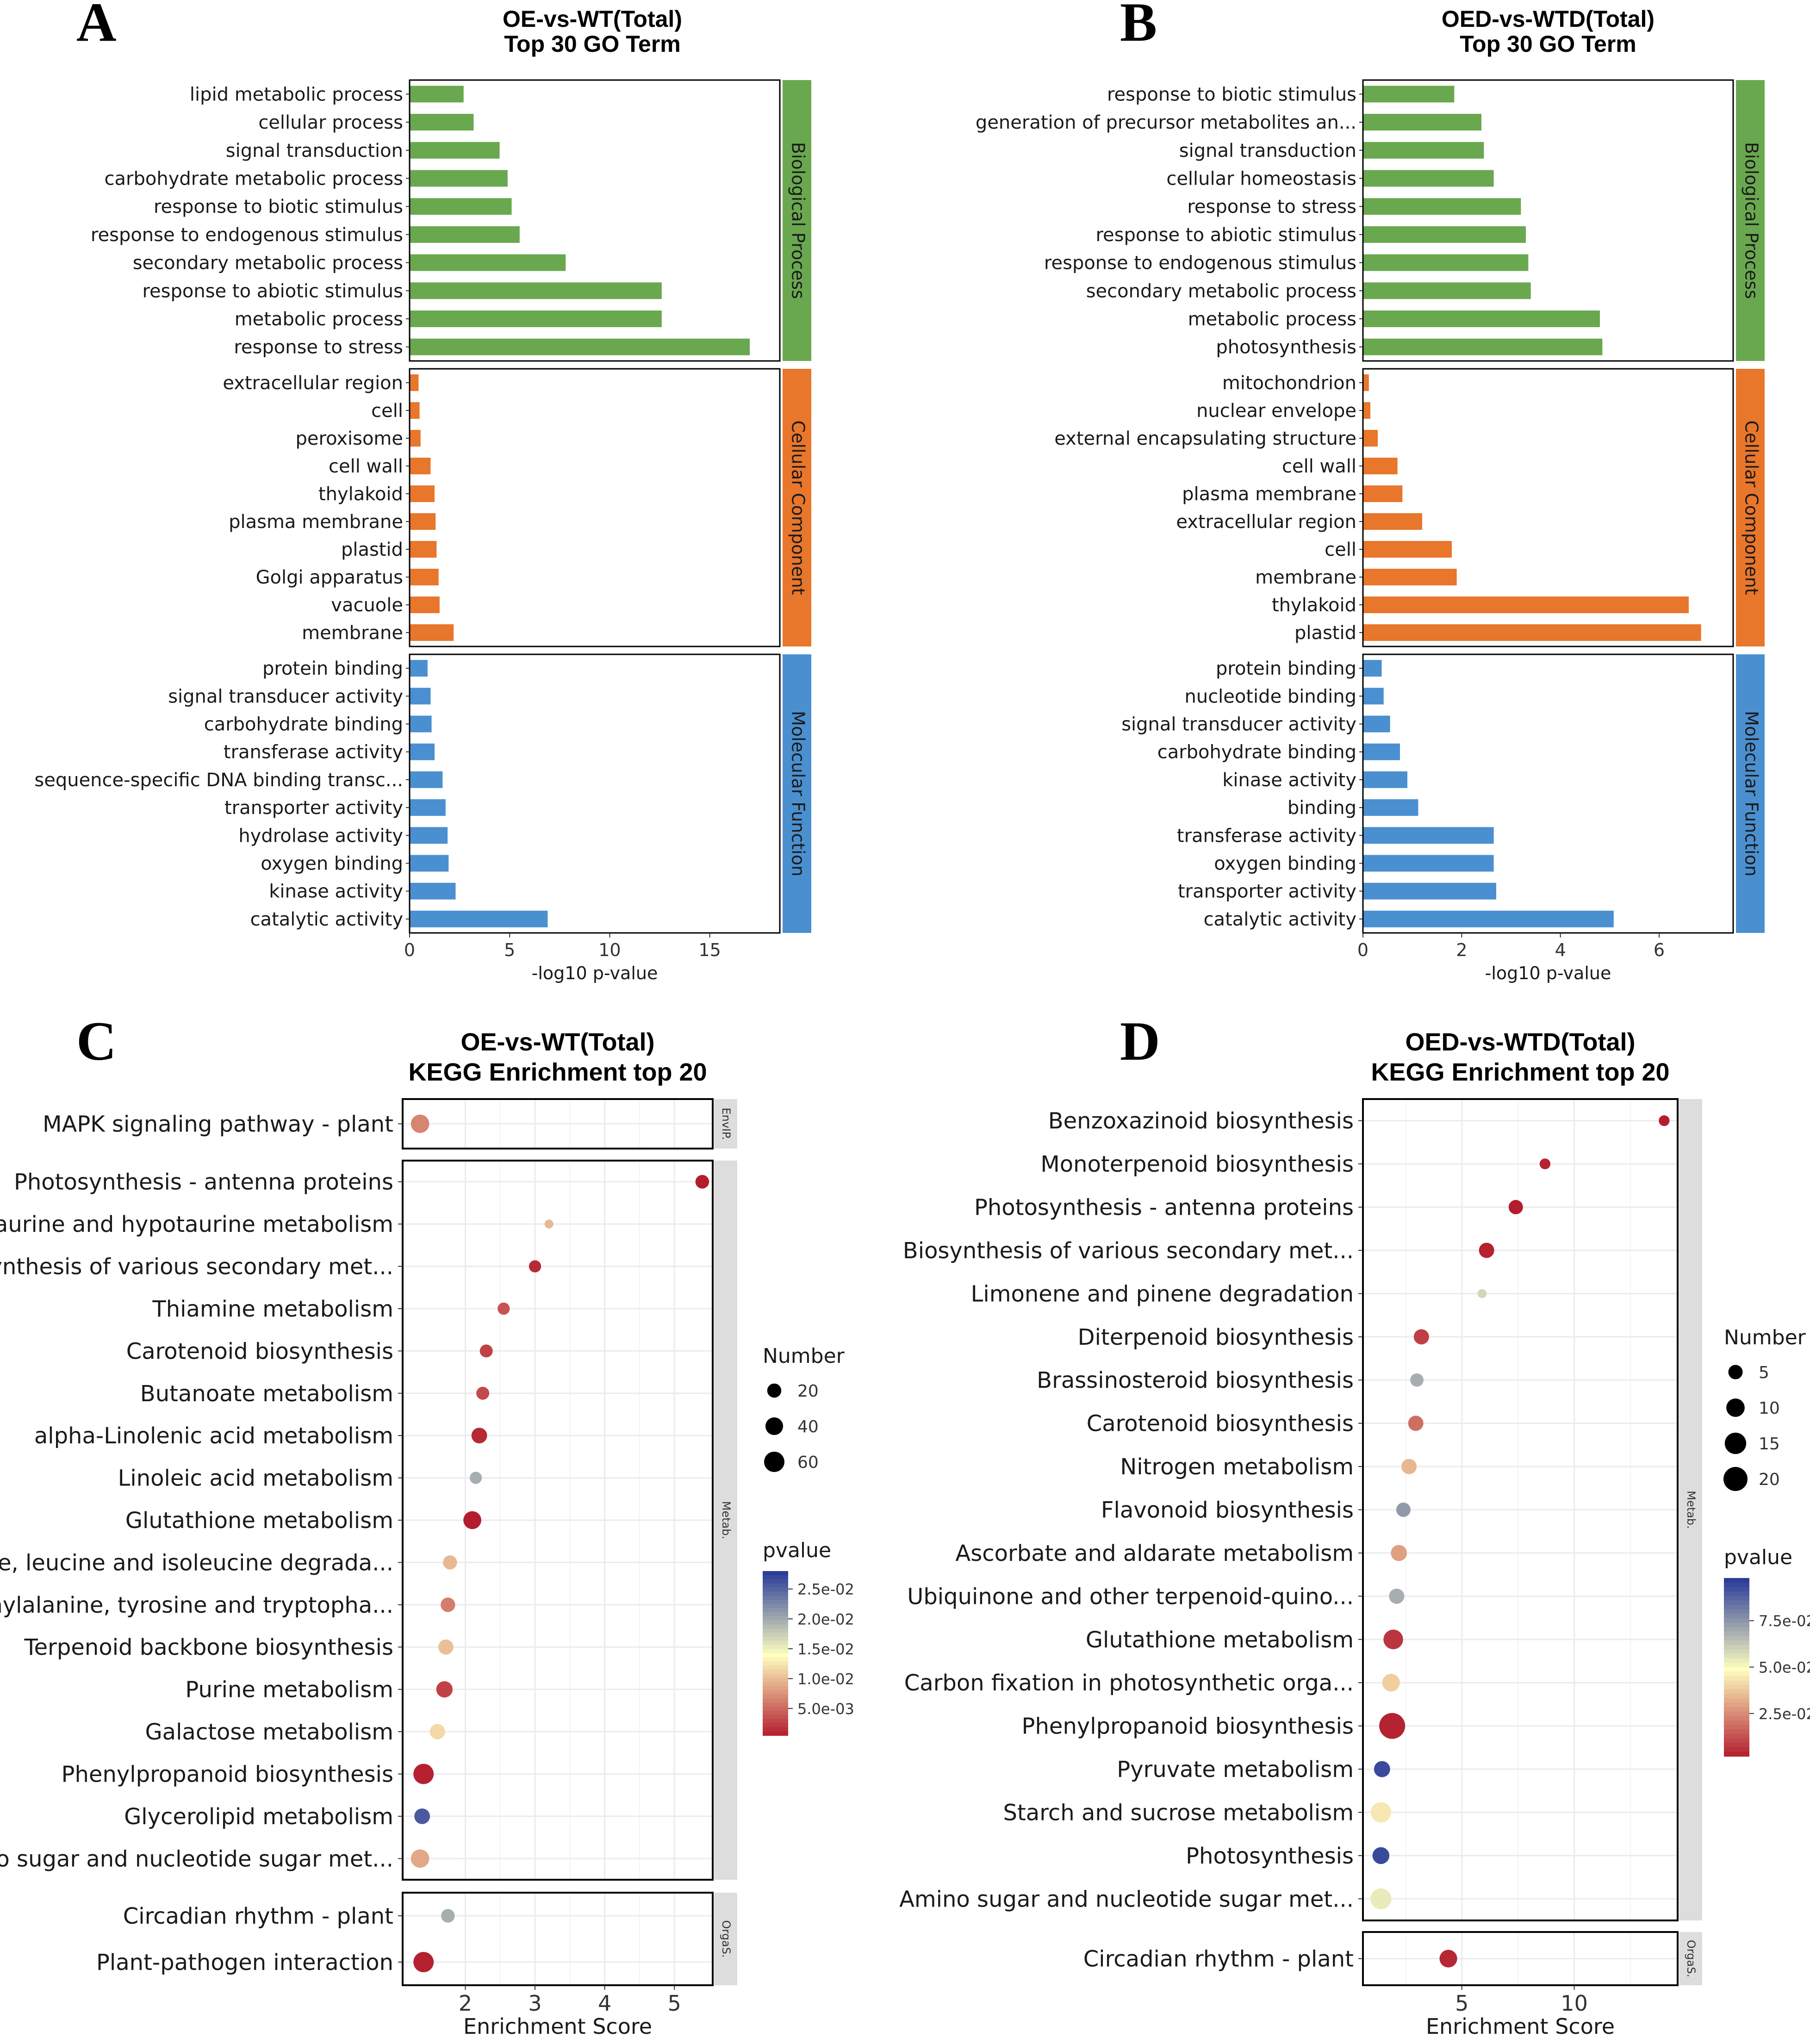  What do you see at coordinates (1220, 1424) in the screenshot?
I see `pathway-label: Carotenoid biosynthesis` at bounding box center [1220, 1424].